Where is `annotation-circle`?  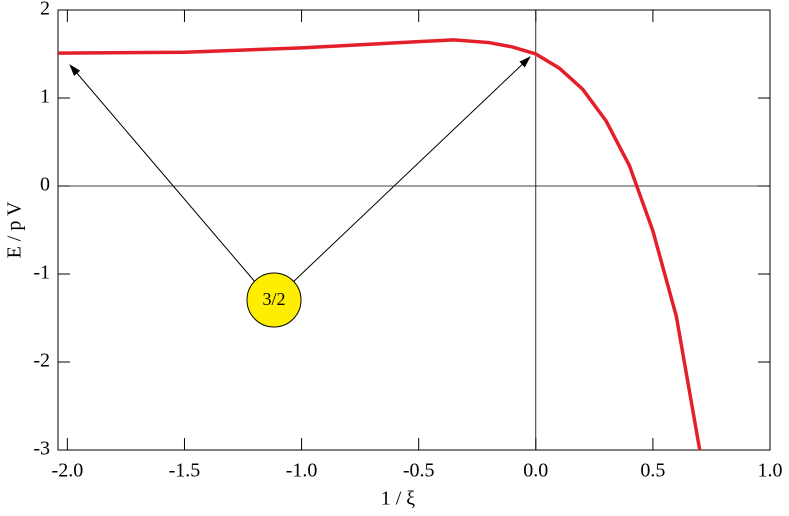
annotation-circle is located at coordinates (274, 300).